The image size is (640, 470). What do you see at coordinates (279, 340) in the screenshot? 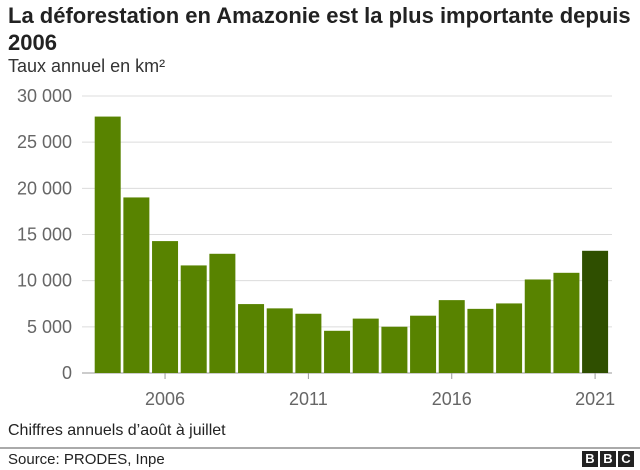
I see `bar-2010` at bounding box center [279, 340].